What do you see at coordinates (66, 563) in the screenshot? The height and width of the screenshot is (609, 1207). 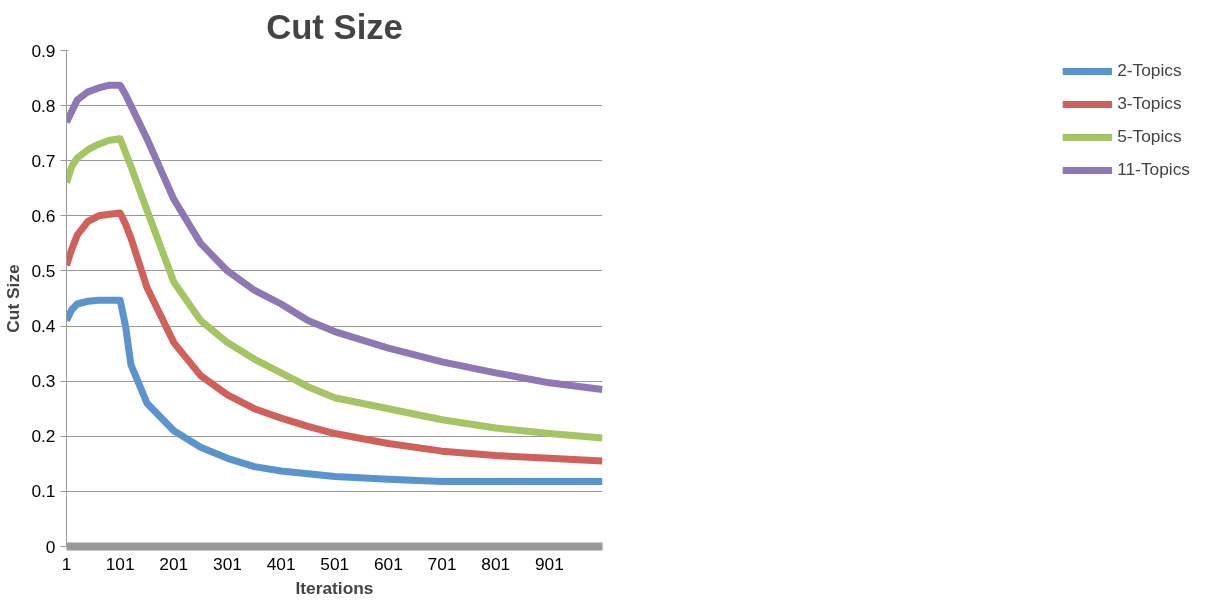 I see `x-tick-label: 1` at bounding box center [66, 563].